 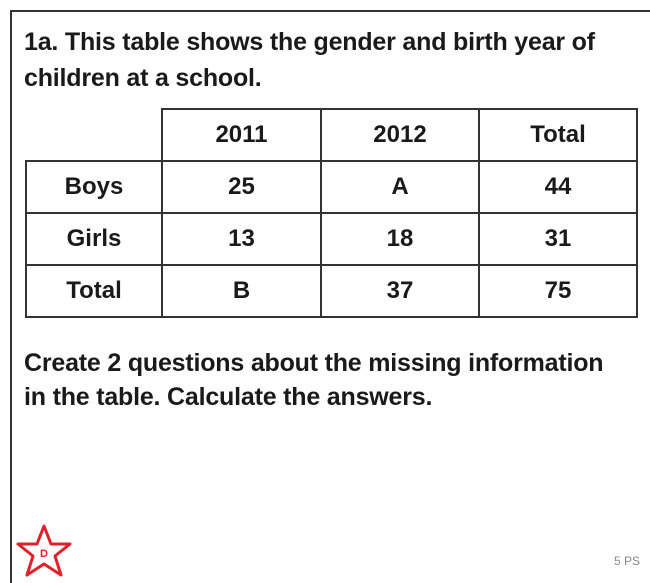 What do you see at coordinates (400, 291) in the screenshot?
I see `table-cell: 37` at bounding box center [400, 291].